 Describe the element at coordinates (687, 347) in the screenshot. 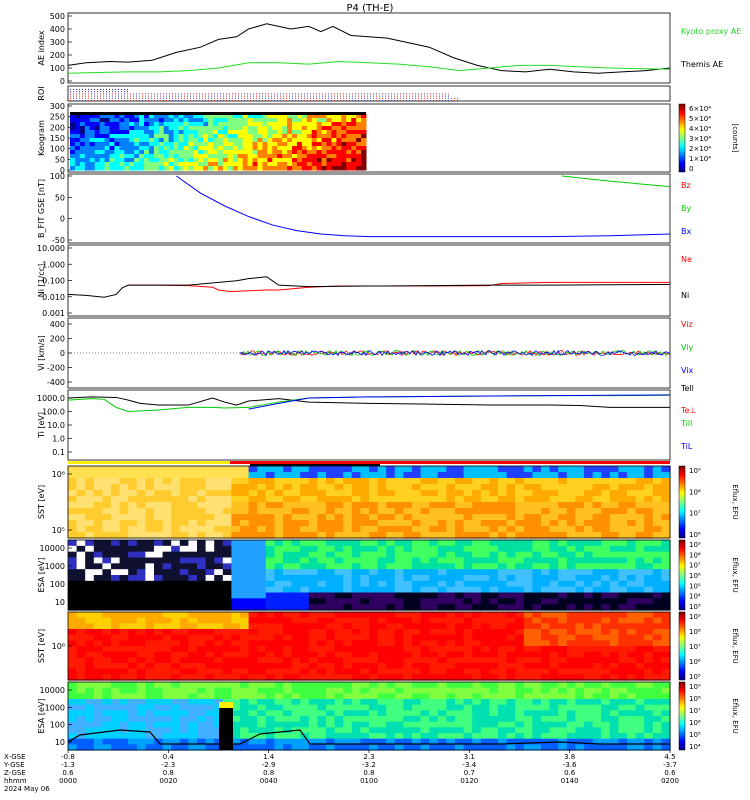

I see `legend-label: Viy` at that location.